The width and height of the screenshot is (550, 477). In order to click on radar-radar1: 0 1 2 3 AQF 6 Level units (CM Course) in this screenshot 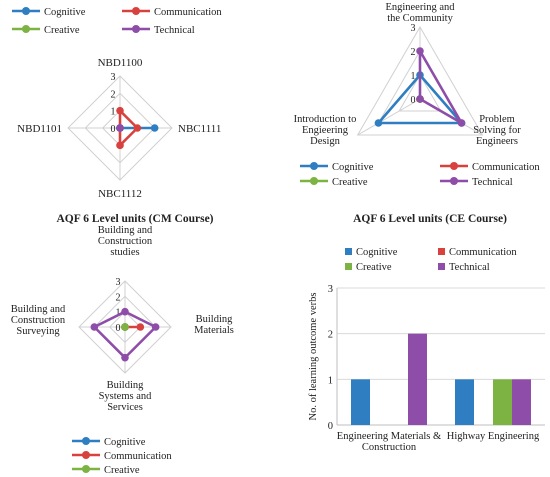, I will do `click(134, 148)`.